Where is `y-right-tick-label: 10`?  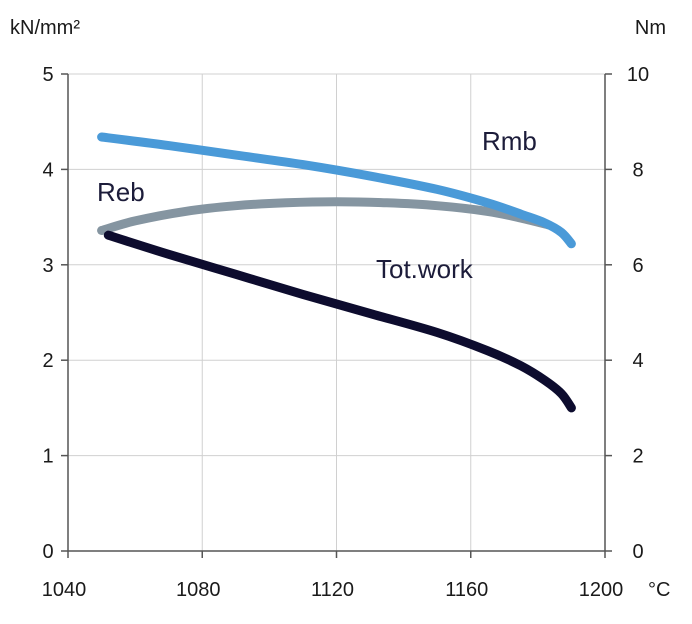
y-right-tick-label: 10 is located at coordinates (638, 75).